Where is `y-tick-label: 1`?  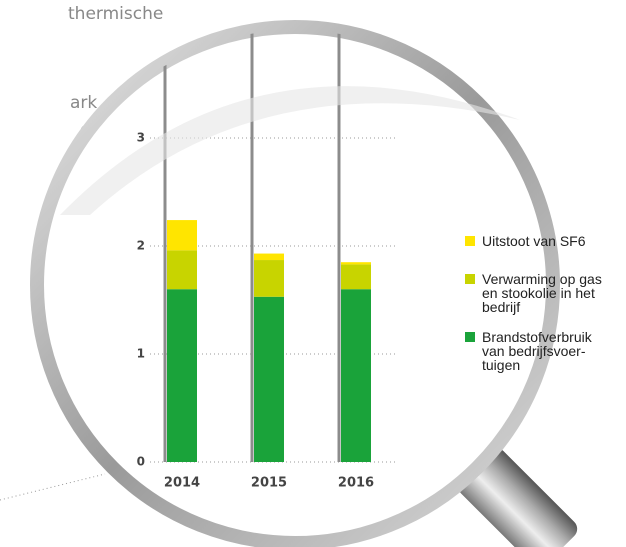 y-tick-label: 1 is located at coordinates (141, 354).